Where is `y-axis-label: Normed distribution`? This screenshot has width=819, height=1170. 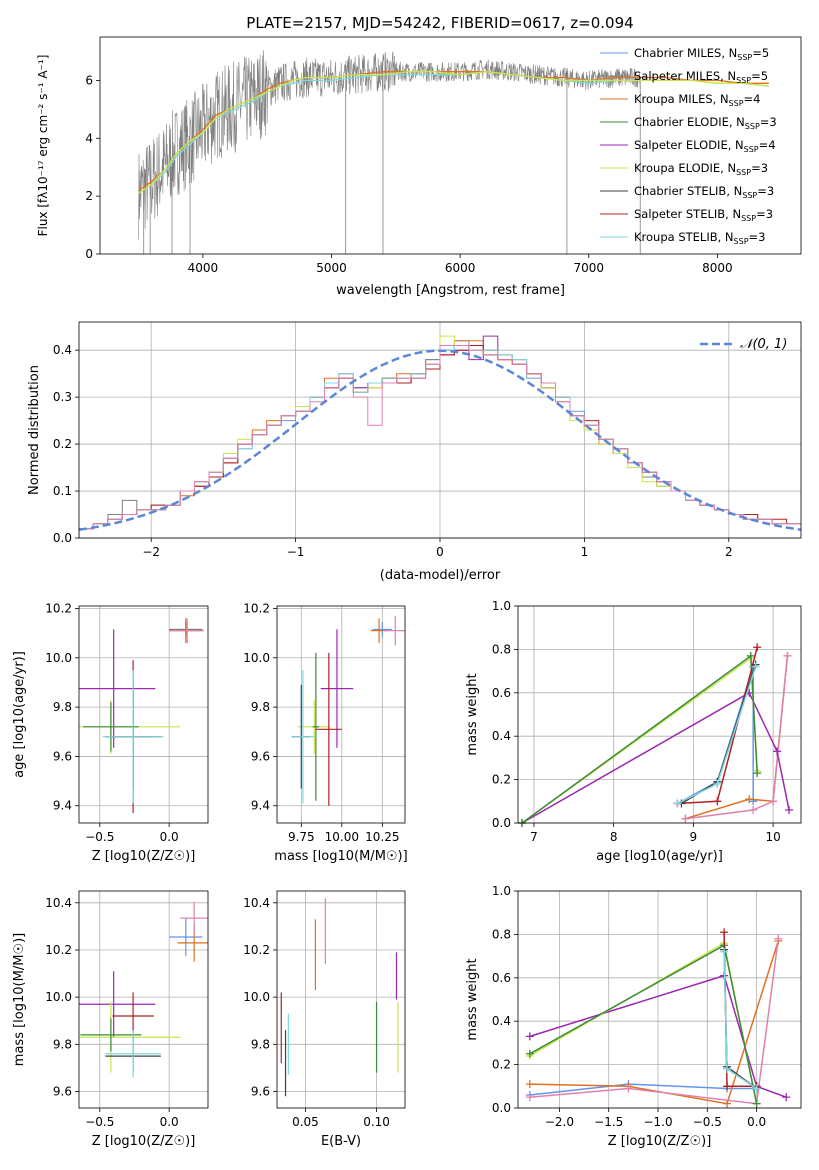 y-axis-label: Normed distribution is located at coordinates (34, 430).